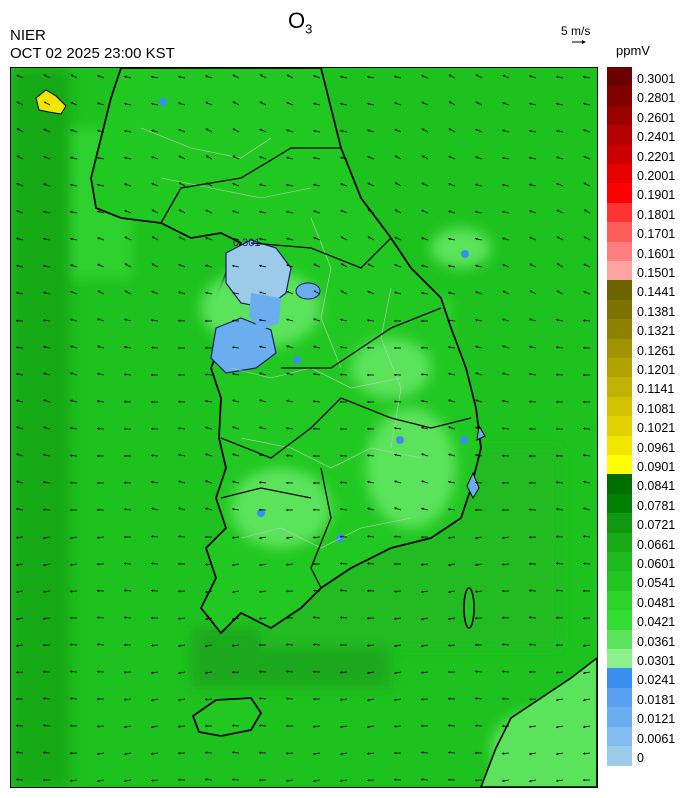 This screenshot has width=692, height=798. What do you see at coordinates (656, 641) in the screenshot?
I see `colorbar-label: 0.0361` at bounding box center [656, 641].